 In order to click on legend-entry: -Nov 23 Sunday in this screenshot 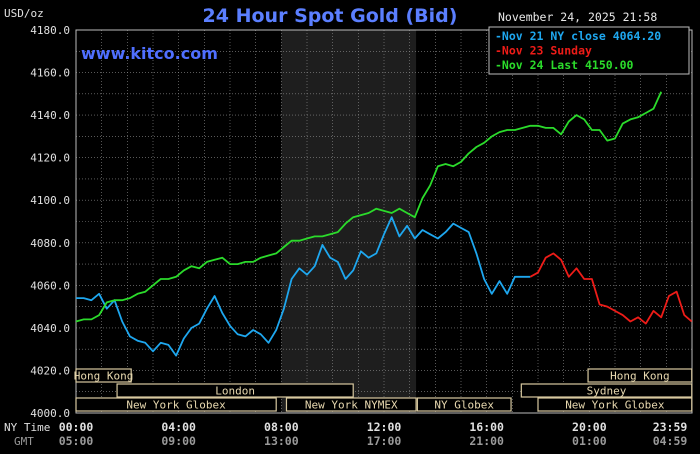, I will do `click(543, 51)`.